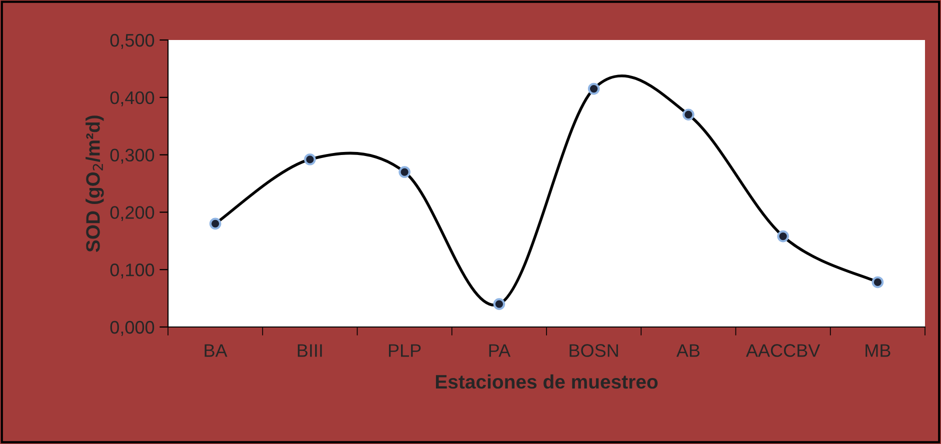  What do you see at coordinates (878, 350) in the screenshot?
I see `x-tick-label: MB` at bounding box center [878, 350].